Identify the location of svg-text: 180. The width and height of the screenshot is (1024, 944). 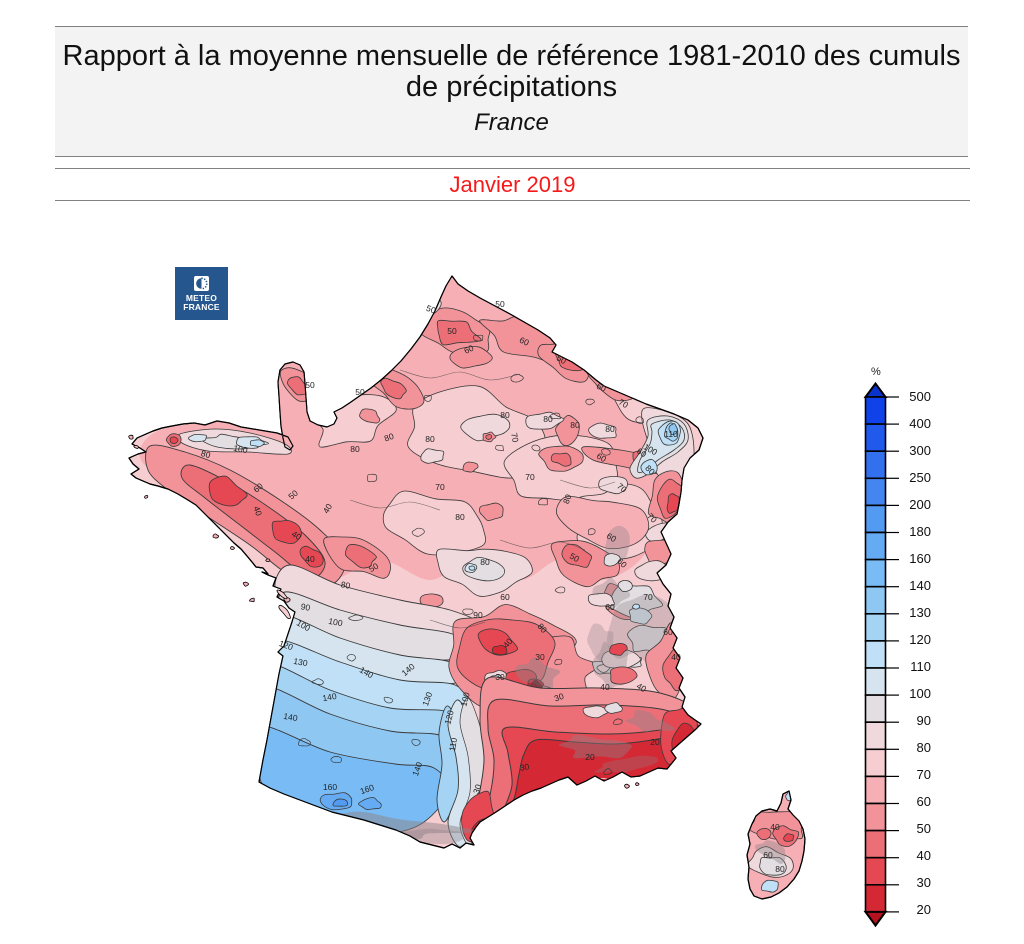
(920, 531).